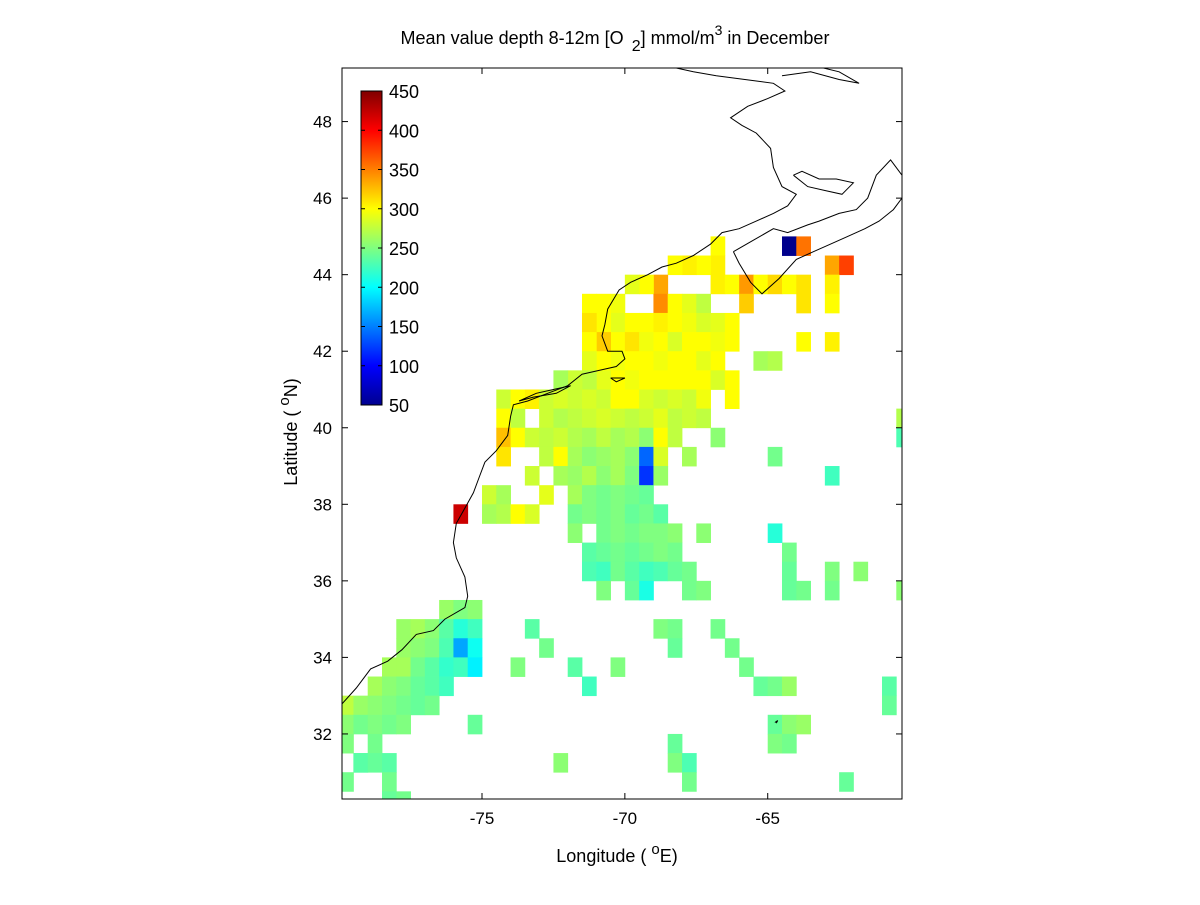 The width and height of the screenshot is (1200, 905). Describe the element at coordinates (719, 30) in the screenshot. I see `title-superscript: 3` at that location.